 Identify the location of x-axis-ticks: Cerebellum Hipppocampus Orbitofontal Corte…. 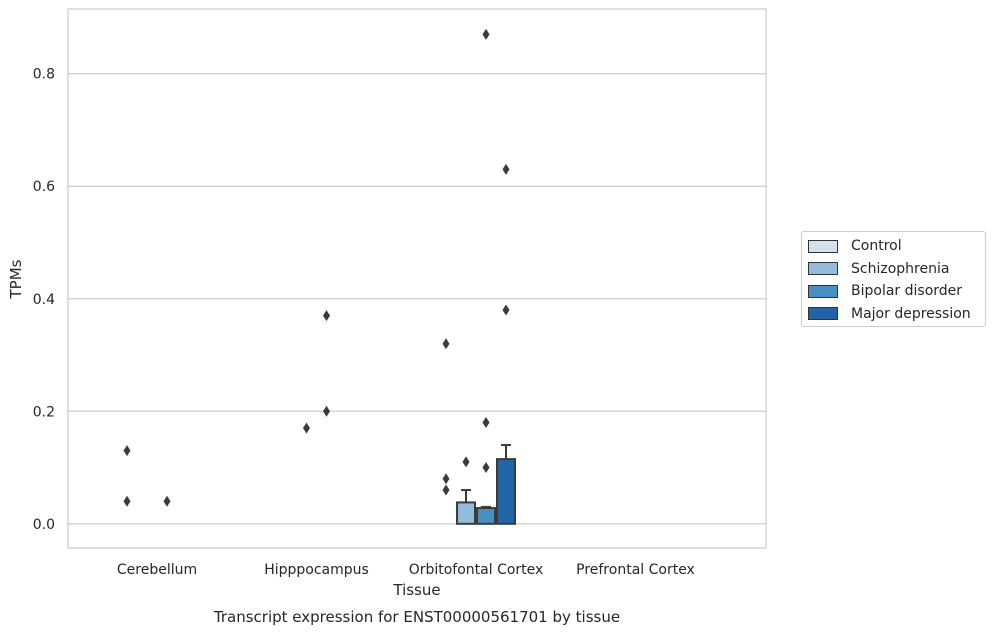
(406, 570).